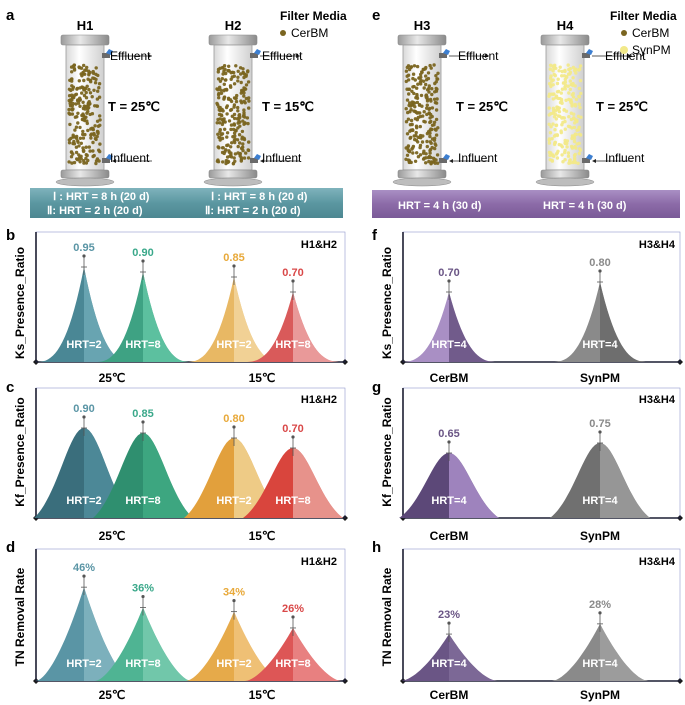  Describe the element at coordinates (376, 387) in the screenshot. I see `panel-letter-g: g` at that location.